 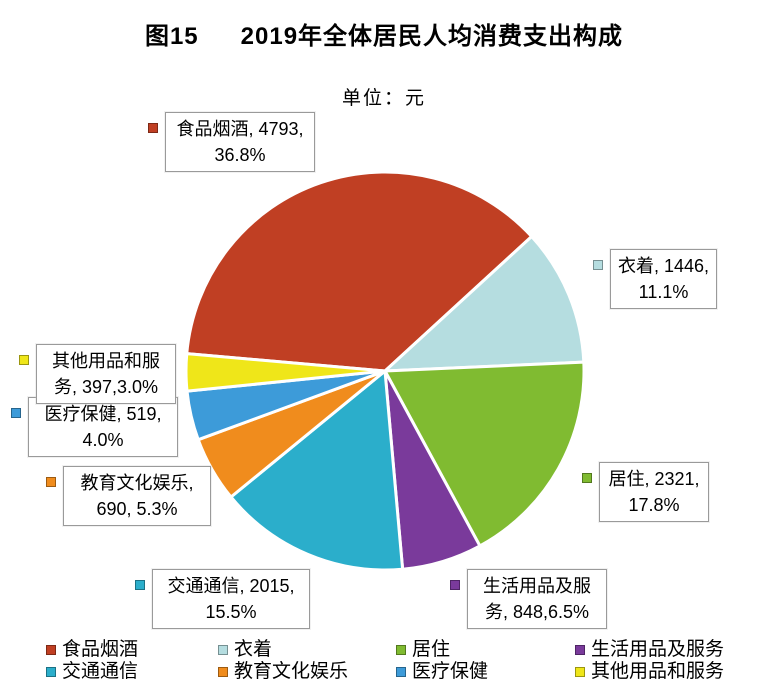 I want to click on figure-title: 2019年全体居民人均消费支出构成, so click(x=432, y=36).